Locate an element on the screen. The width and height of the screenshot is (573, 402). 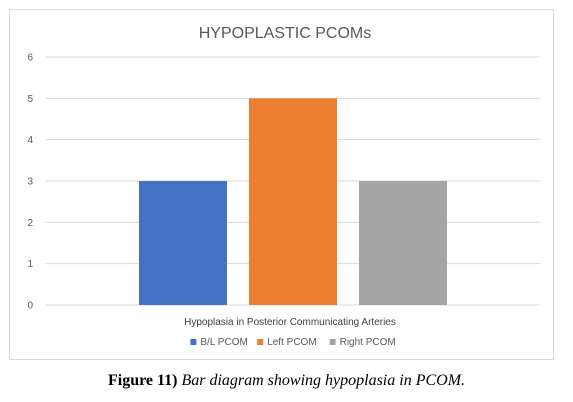
legend-label: B/L PCOM is located at coordinates (223, 342).